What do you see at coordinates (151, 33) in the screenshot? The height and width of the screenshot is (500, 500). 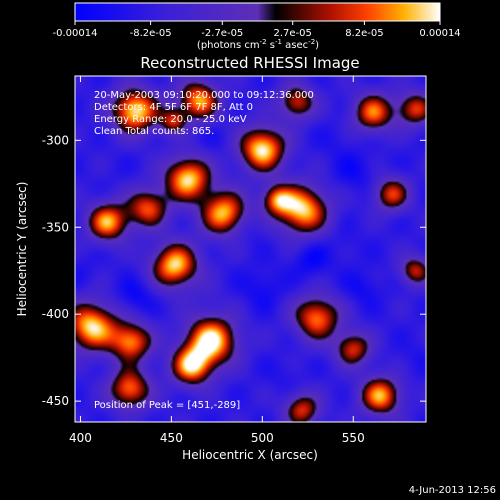 I see `colorbar-tick-label: -8.2e-05` at bounding box center [151, 33].